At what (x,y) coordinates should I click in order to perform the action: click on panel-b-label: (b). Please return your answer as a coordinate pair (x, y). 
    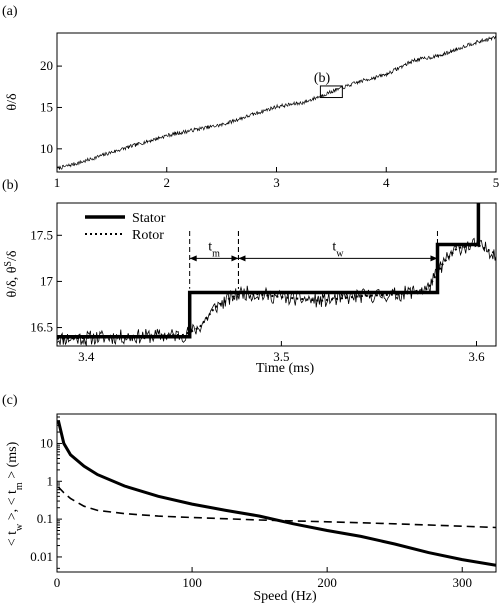
    Looking at the image, I should click on (10, 185).